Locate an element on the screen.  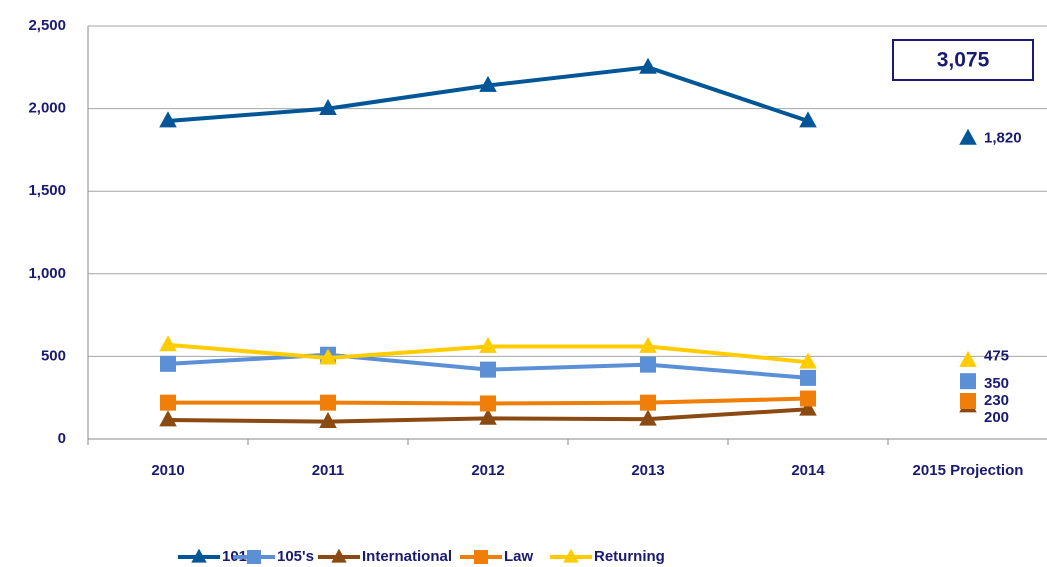
y-tick-label: 0 is located at coordinates (62, 438).